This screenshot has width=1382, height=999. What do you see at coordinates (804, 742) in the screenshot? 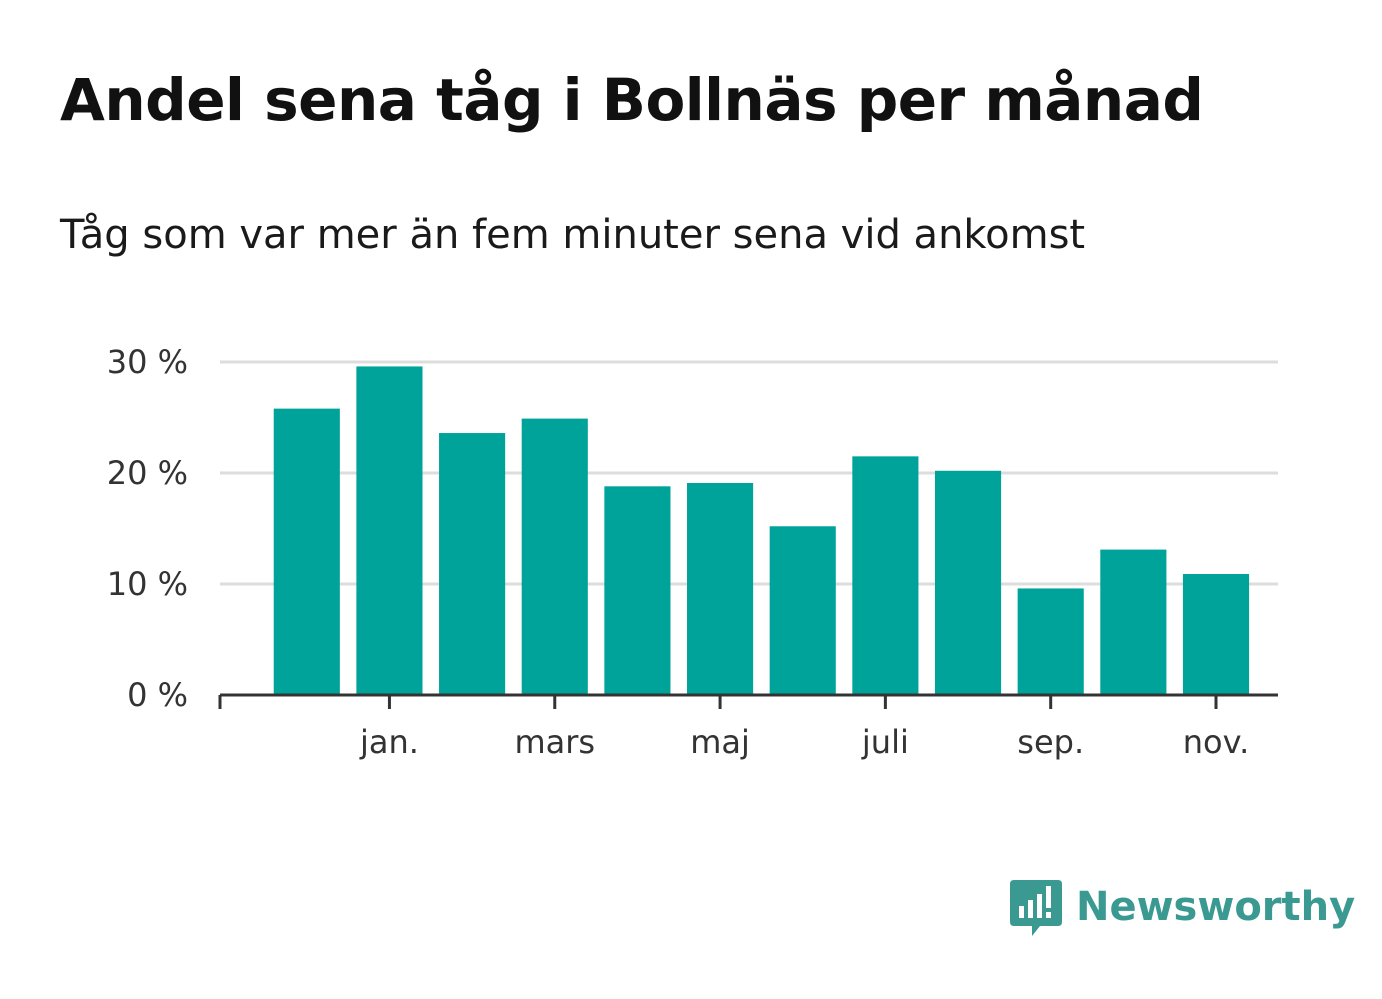
I see `x-axis-labels: jan. mars maj juli sep. nov.` at bounding box center [804, 742].